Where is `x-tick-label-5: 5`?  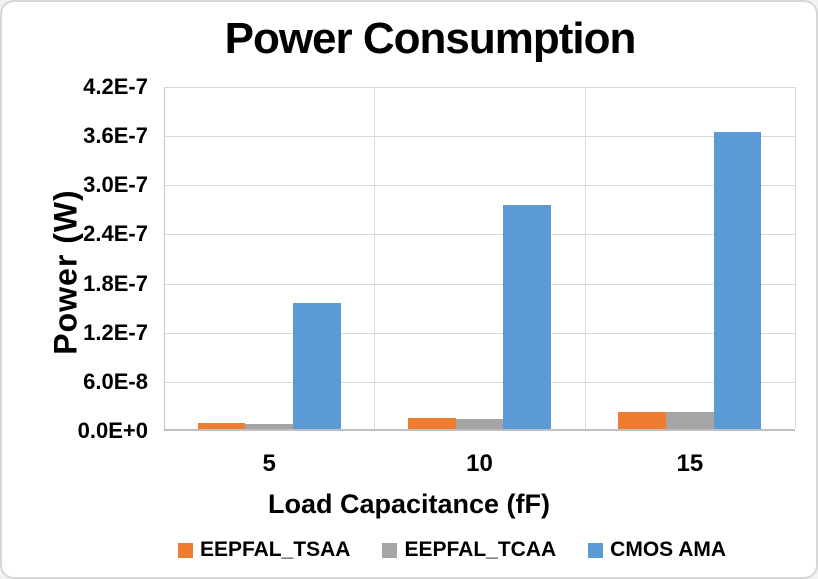
x-tick-label-5: 5 is located at coordinates (269, 463).